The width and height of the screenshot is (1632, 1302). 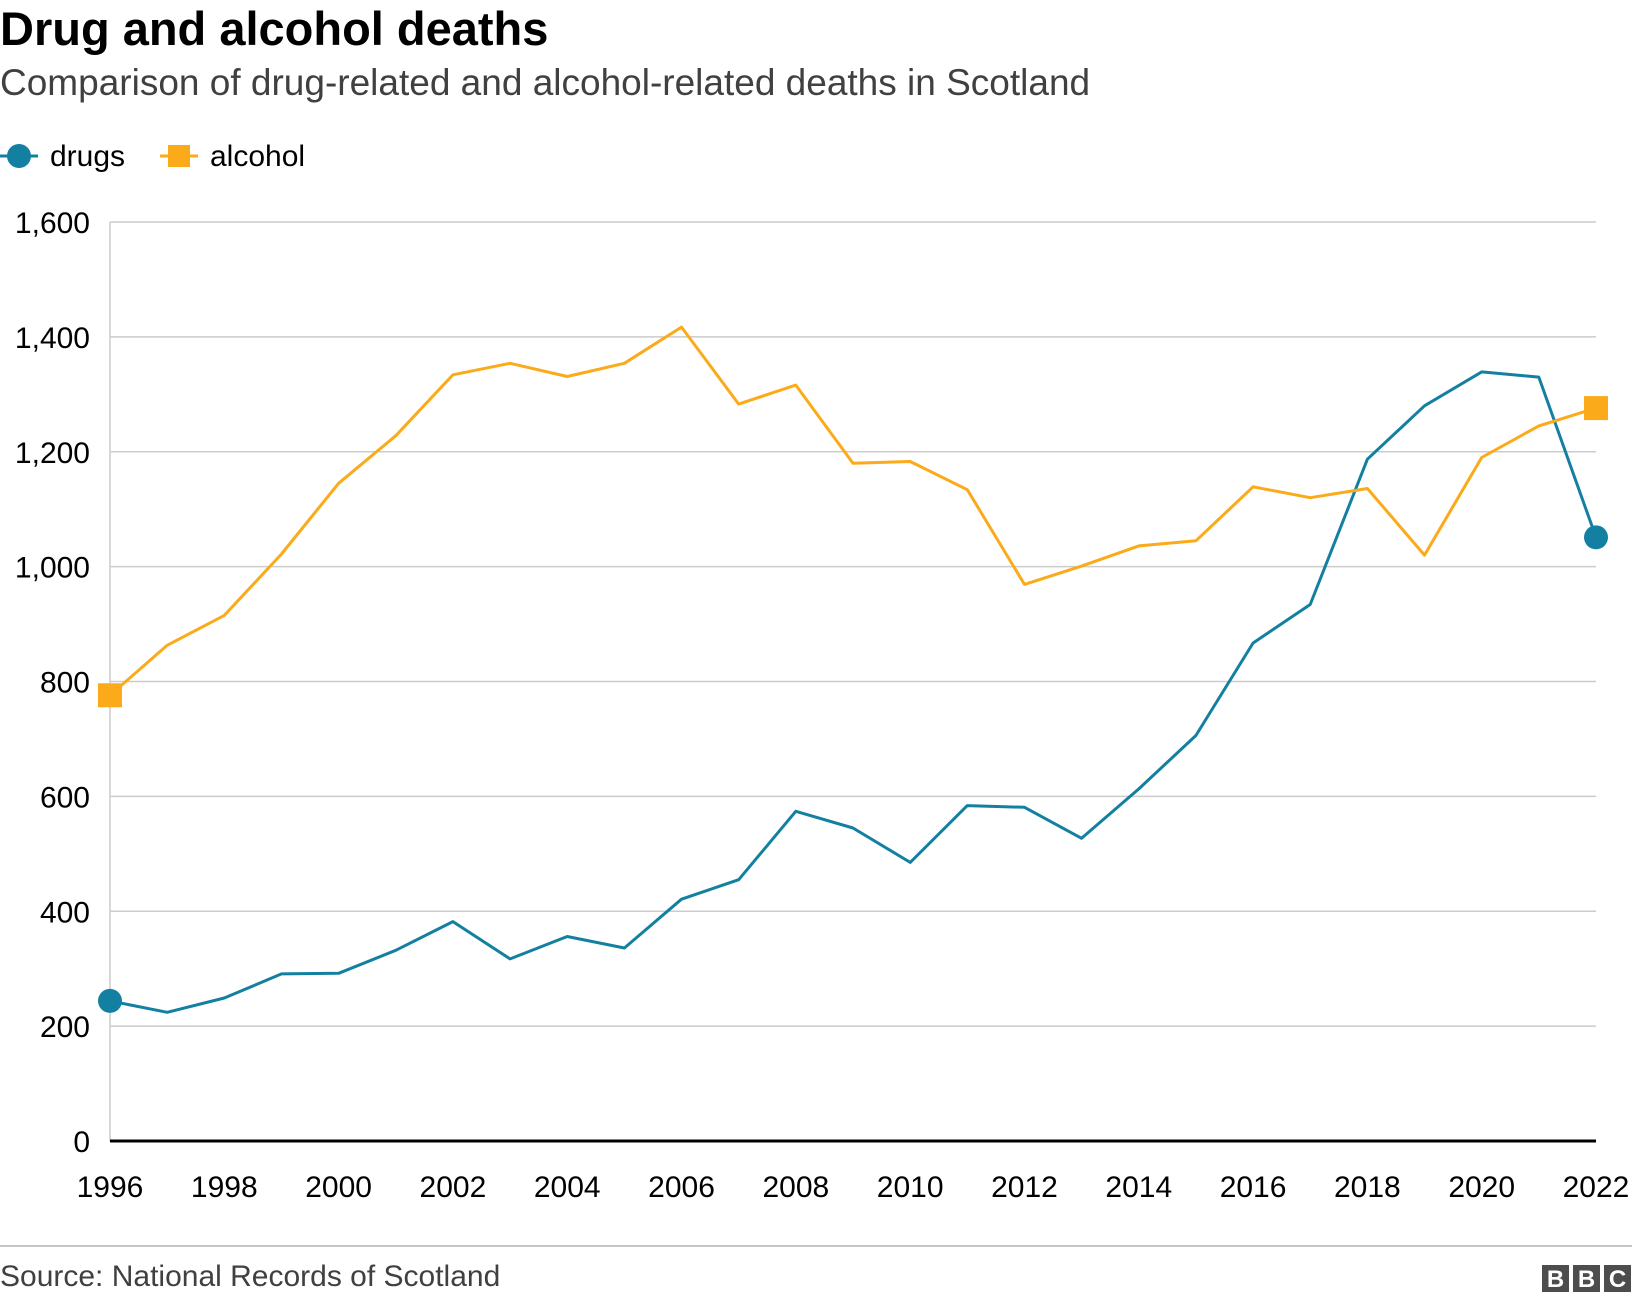 I want to click on x-tick-label-2012: 2012, so click(x=1024, y=1187).